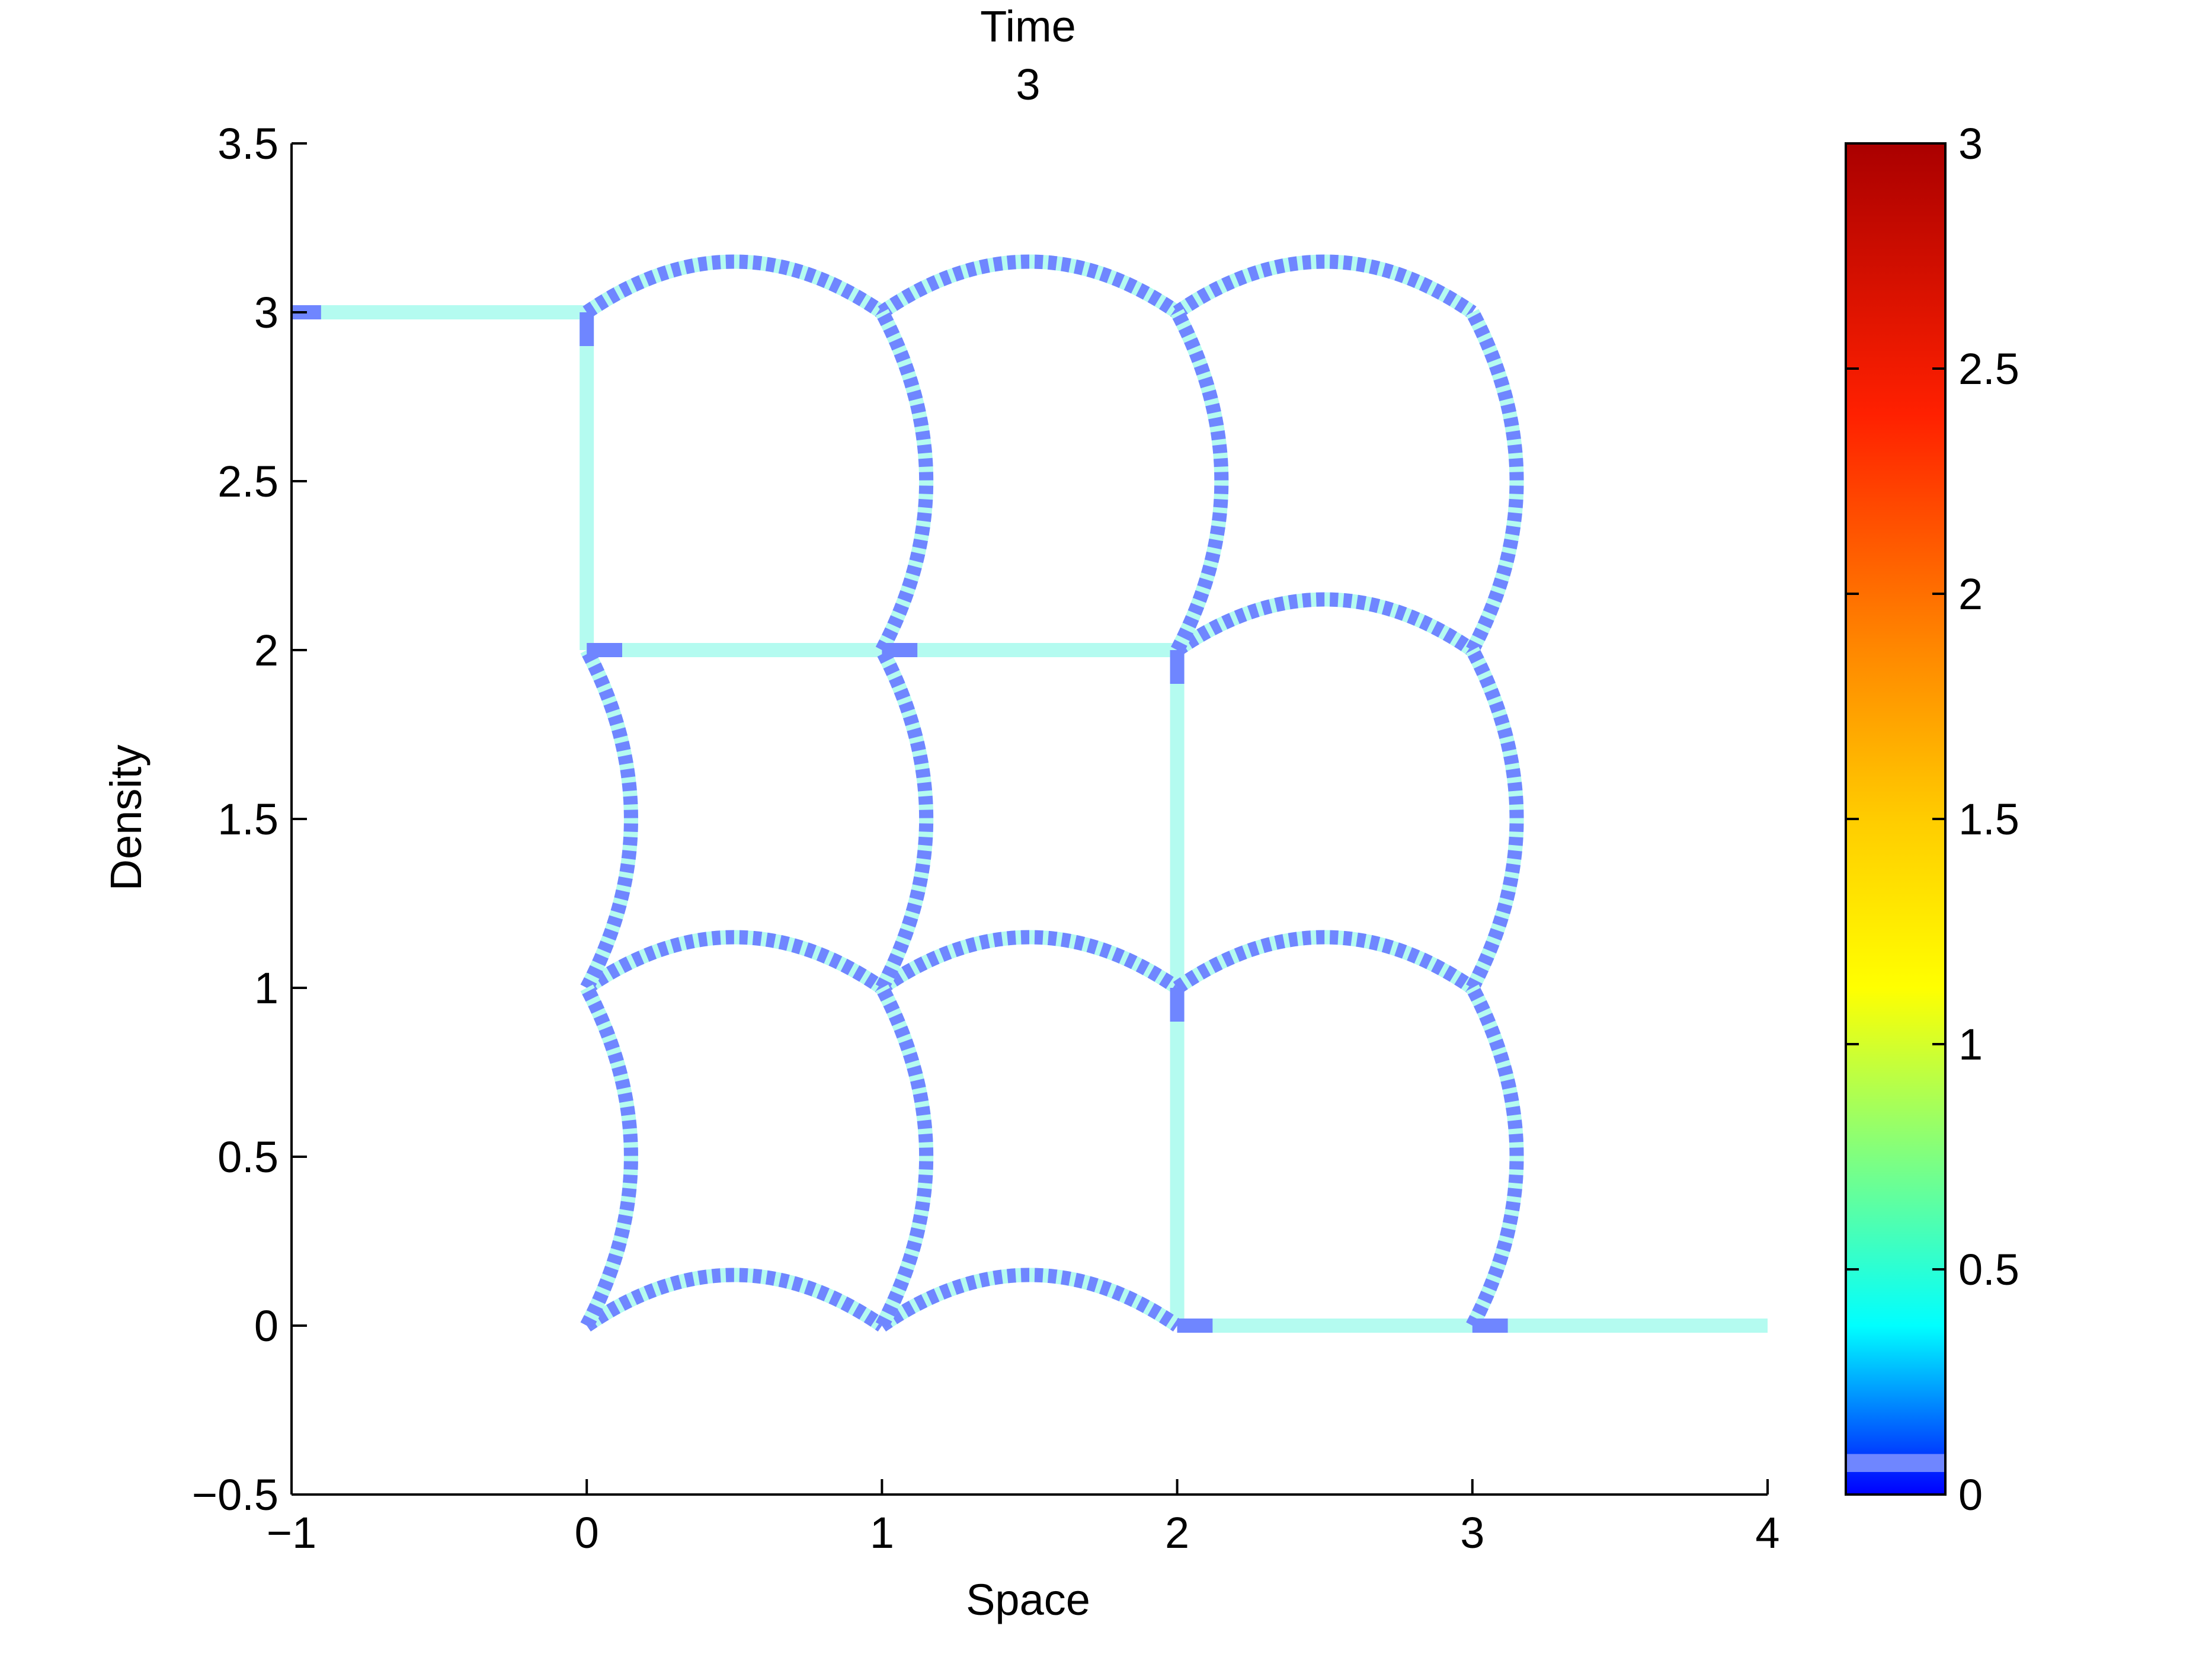 The image size is (2212, 1664). What do you see at coordinates (1988, 1269) in the screenshot?
I see `colorbar-tick-label-1: 0.5` at bounding box center [1988, 1269].